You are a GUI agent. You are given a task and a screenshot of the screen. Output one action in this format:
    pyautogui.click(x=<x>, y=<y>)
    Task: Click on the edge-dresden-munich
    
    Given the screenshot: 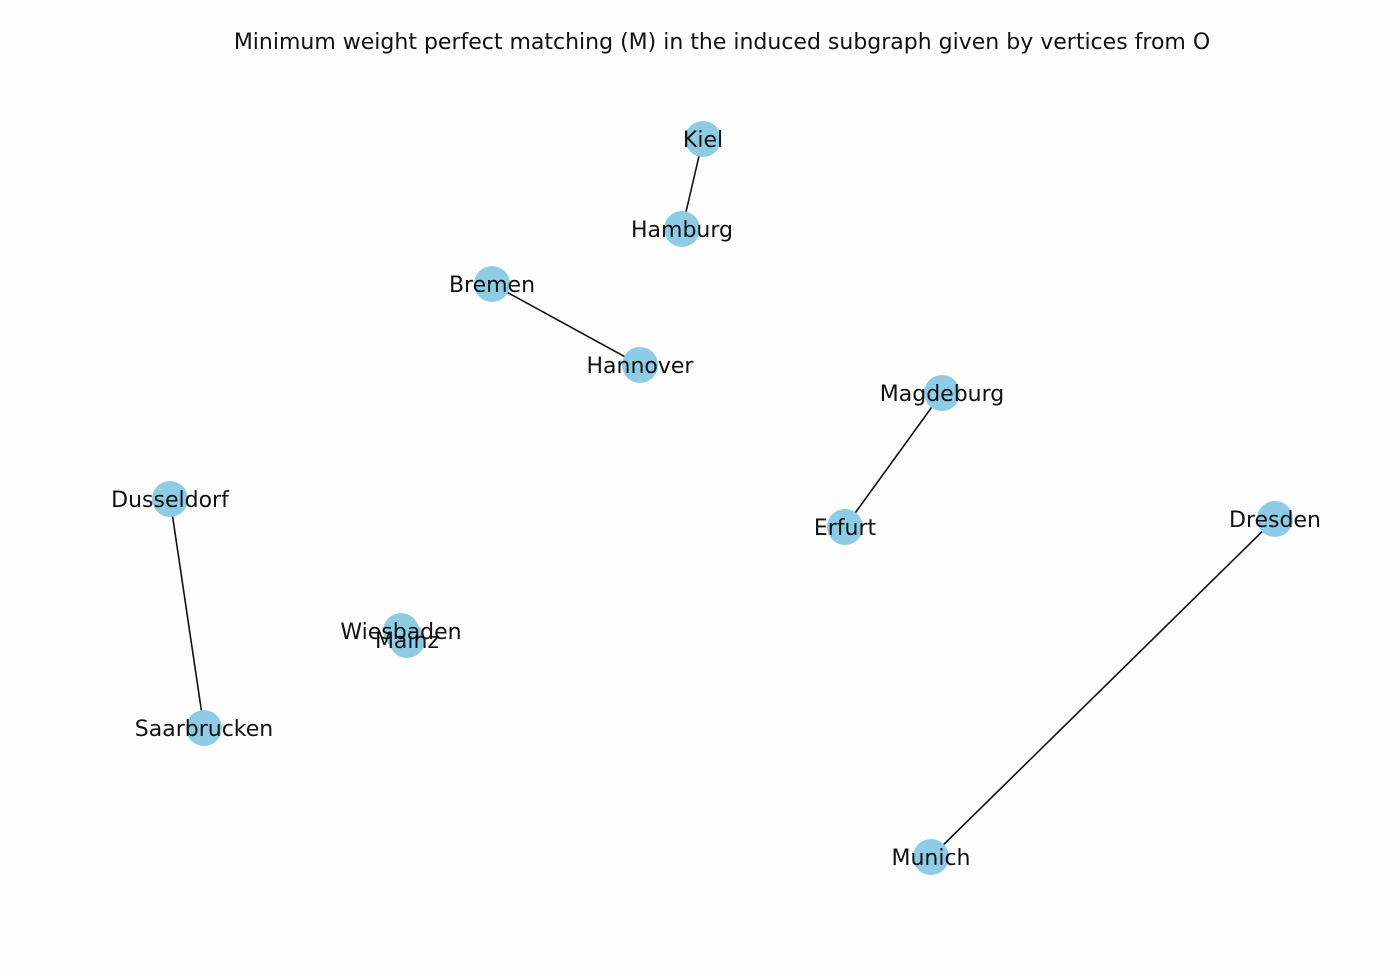 What is the action you would take?
    pyautogui.click(x=1103, y=688)
    